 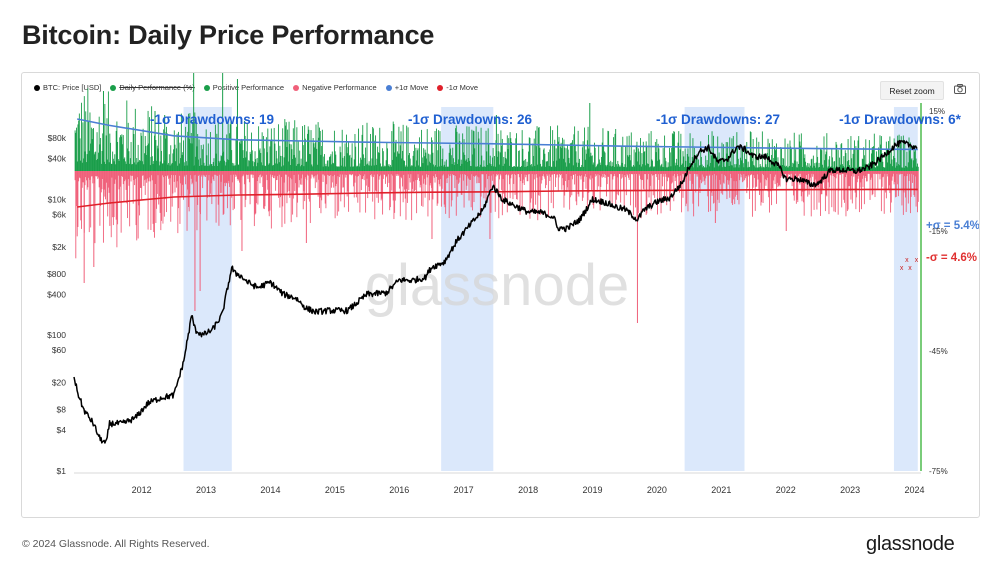 What do you see at coordinates (960, 89) in the screenshot?
I see `camera-icon` at bounding box center [960, 89].